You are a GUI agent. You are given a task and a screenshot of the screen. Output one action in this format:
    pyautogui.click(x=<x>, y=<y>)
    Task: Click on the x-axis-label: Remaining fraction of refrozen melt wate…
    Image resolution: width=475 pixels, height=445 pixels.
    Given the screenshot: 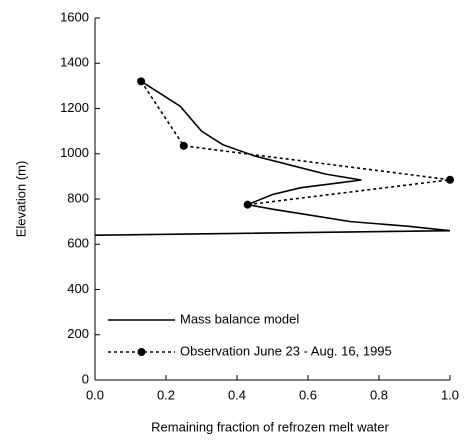 What is the action you would take?
    pyautogui.click(x=270, y=426)
    